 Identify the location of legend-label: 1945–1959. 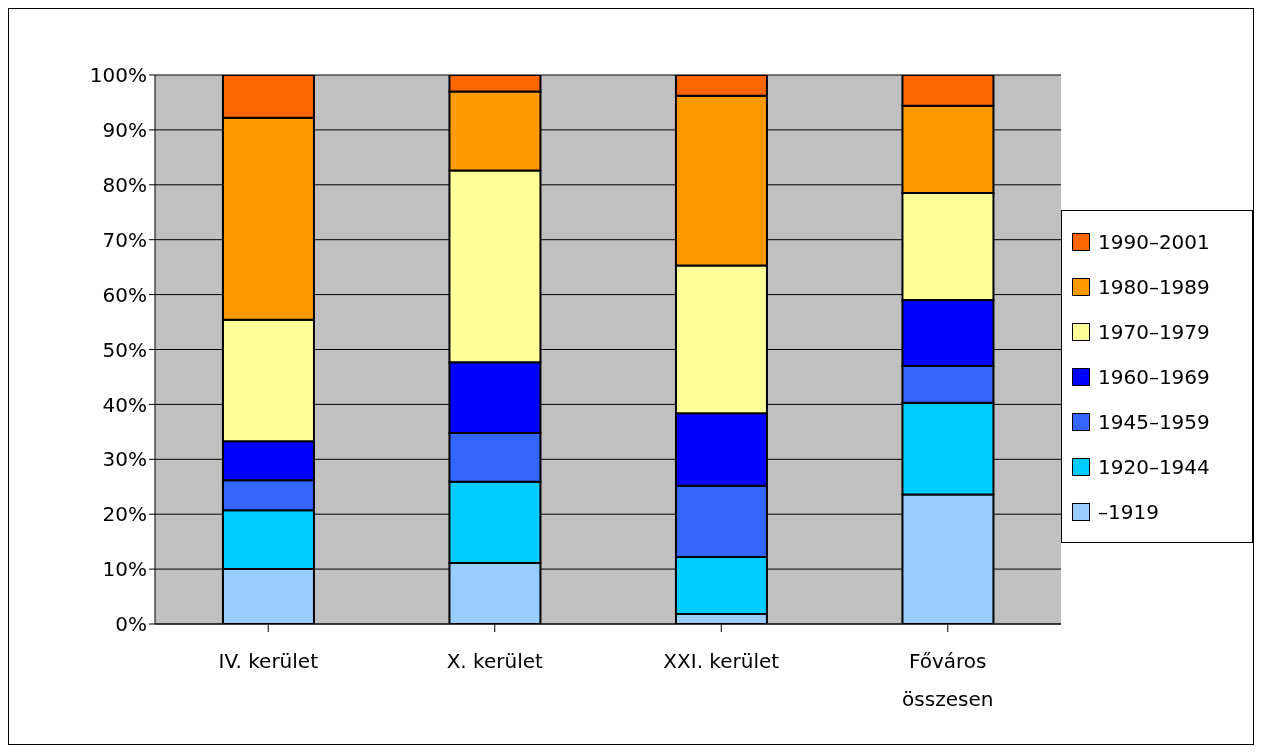
(1154, 421).